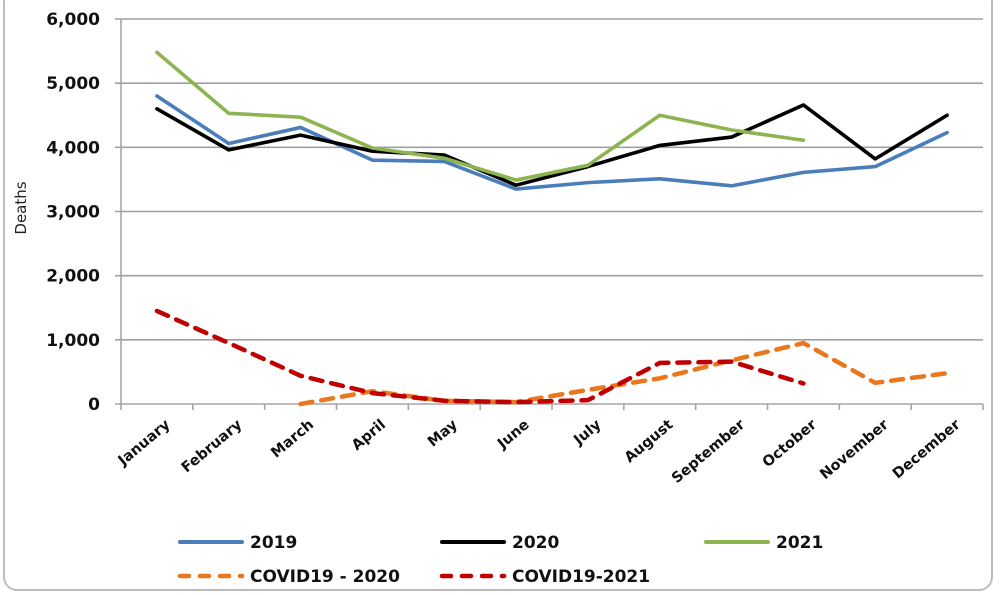  I want to click on x-tick-label: May, so click(443, 433).